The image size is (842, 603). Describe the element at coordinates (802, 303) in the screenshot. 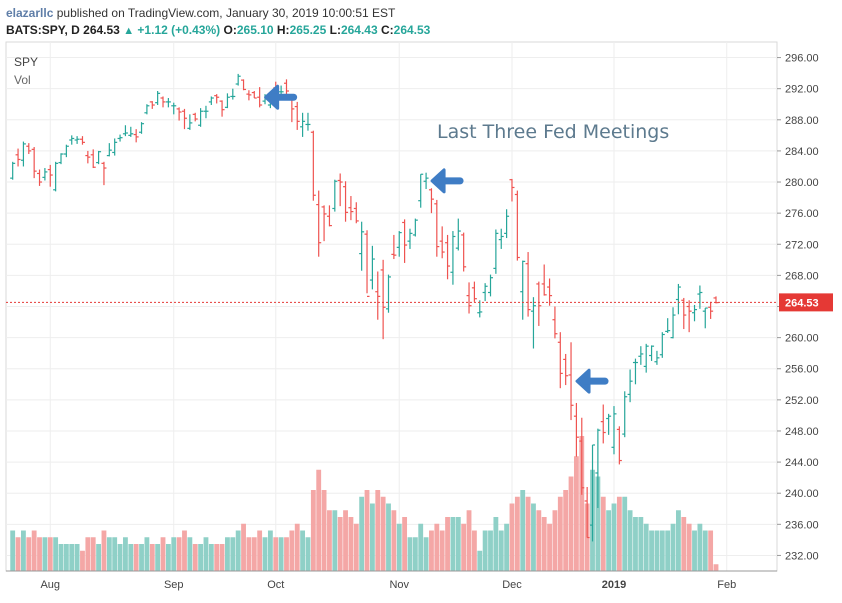

I see `last-price-badge-label: 264.53` at that location.